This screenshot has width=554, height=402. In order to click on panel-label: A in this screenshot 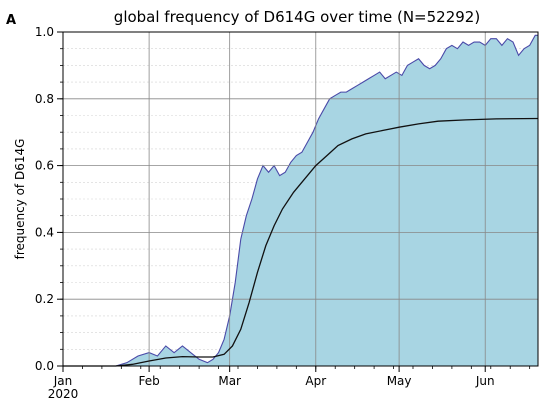, I will do `click(11, 20)`.